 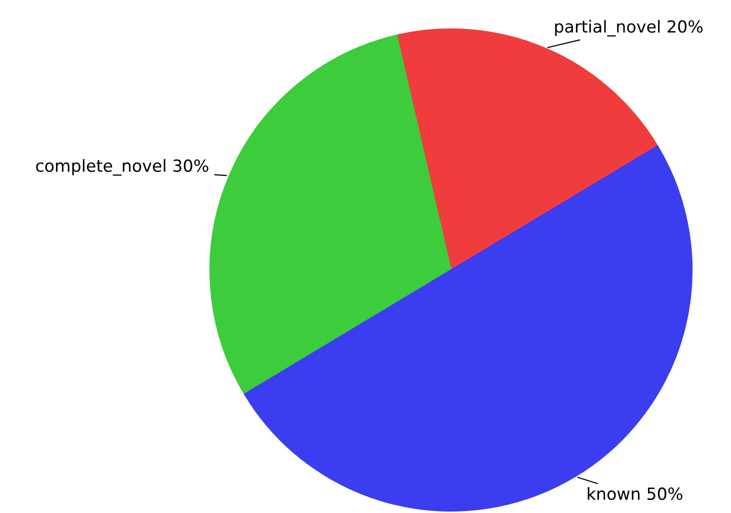 What do you see at coordinates (122, 167) in the screenshot?
I see `slice-label: complete_novel 30%` at bounding box center [122, 167].